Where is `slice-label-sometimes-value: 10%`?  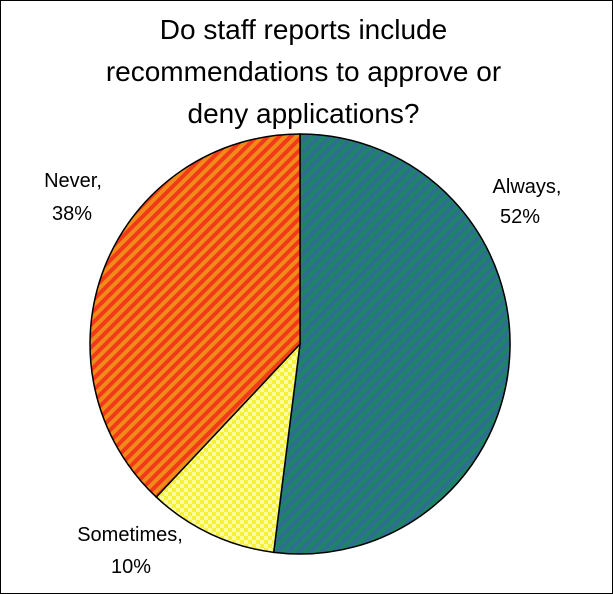
slice-label-sometimes-value: 10% is located at coordinates (131, 567).